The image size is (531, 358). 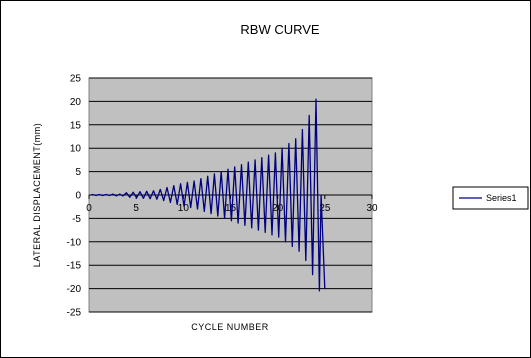 I want to click on legend: Series1, so click(x=490, y=198).